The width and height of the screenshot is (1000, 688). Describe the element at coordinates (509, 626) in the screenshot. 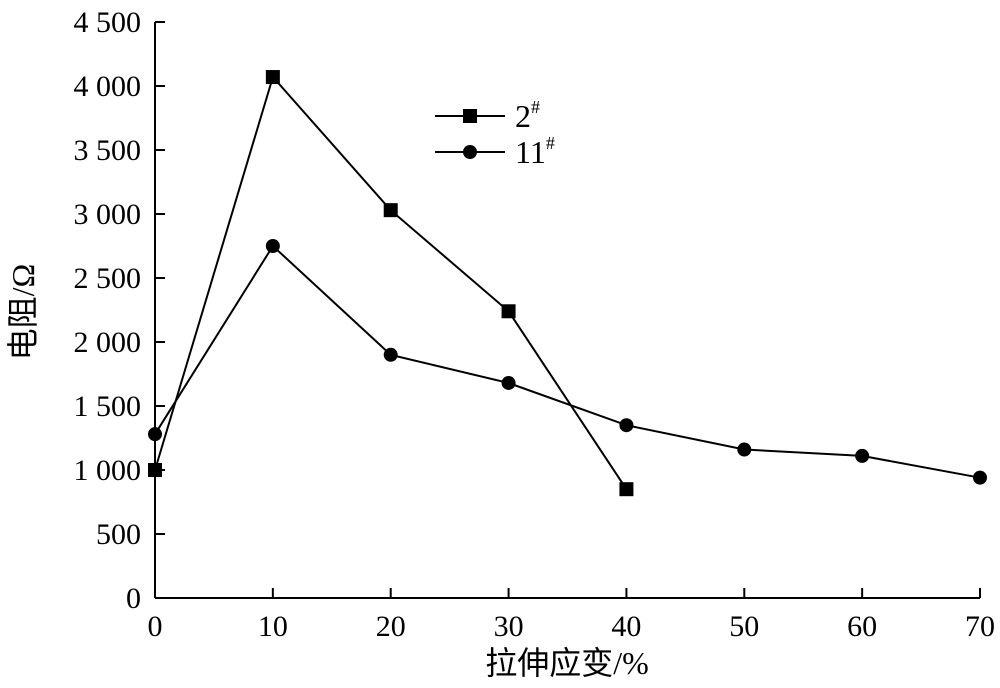

I see `x-tick-label: 30` at that location.